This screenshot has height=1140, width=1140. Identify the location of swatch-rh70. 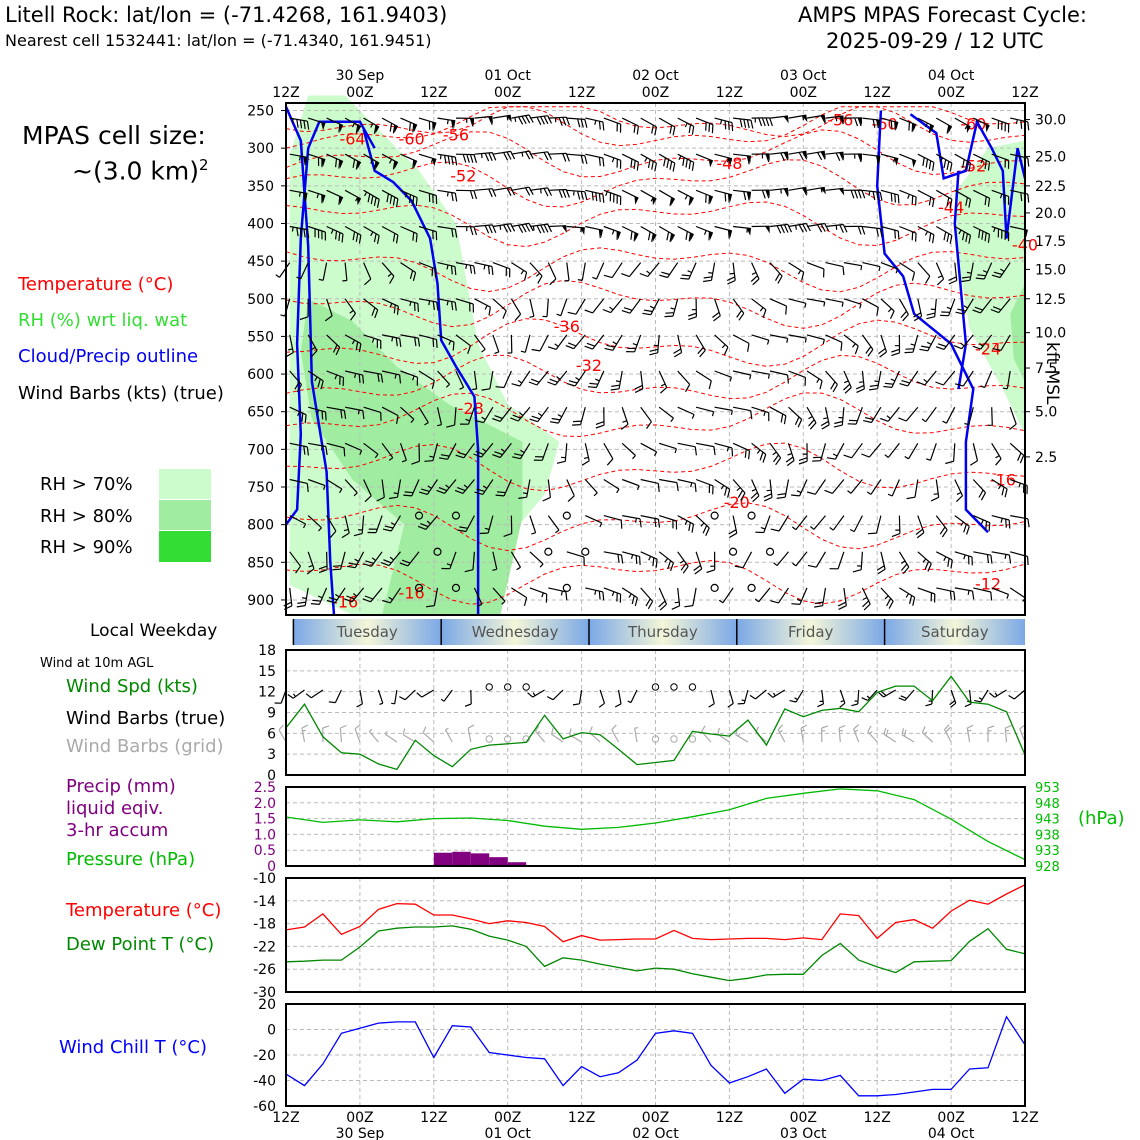
(185, 484).